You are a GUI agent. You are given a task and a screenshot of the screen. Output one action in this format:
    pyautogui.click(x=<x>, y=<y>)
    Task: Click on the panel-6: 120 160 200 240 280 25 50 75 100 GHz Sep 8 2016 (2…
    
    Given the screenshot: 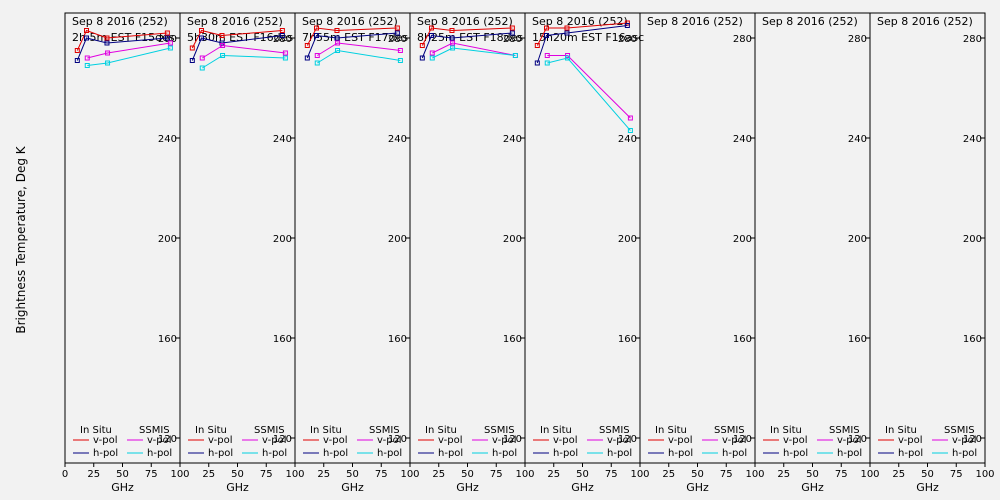 What is the action you would take?
    pyautogui.click(x=702, y=253)
    